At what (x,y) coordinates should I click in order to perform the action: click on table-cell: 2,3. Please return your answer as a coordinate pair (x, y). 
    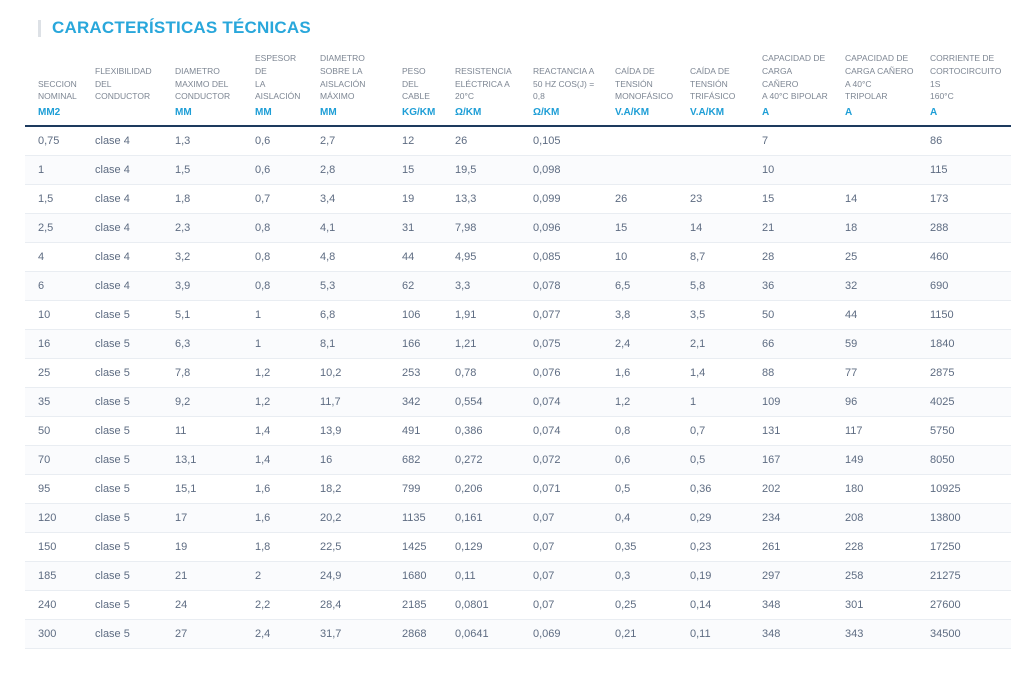
    Looking at the image, I should click on (202, 228).